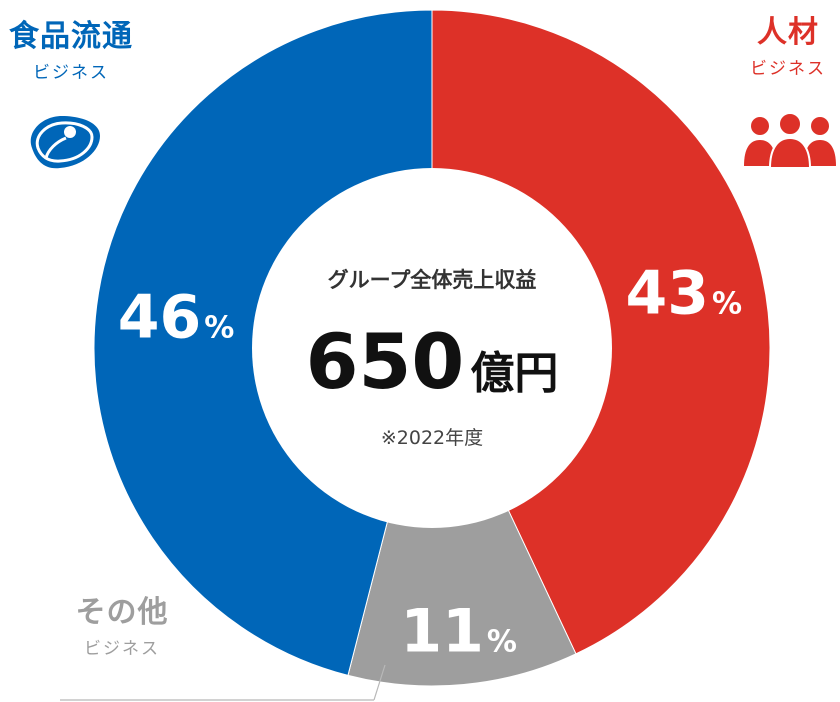  Describe the element at coordinates (385, 361) in the screenshot. I see `center-value: 650` at that location.